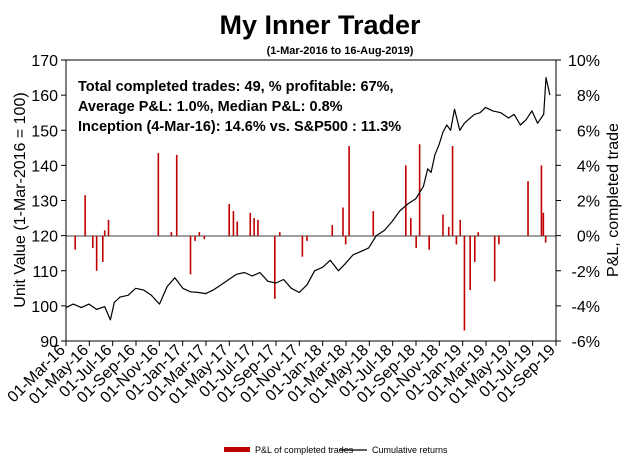 Image resolution: width=640 pixels, height=466 pixels. I want to click on legend-label-cumulative: Cumulative returns, so click(410, 450).